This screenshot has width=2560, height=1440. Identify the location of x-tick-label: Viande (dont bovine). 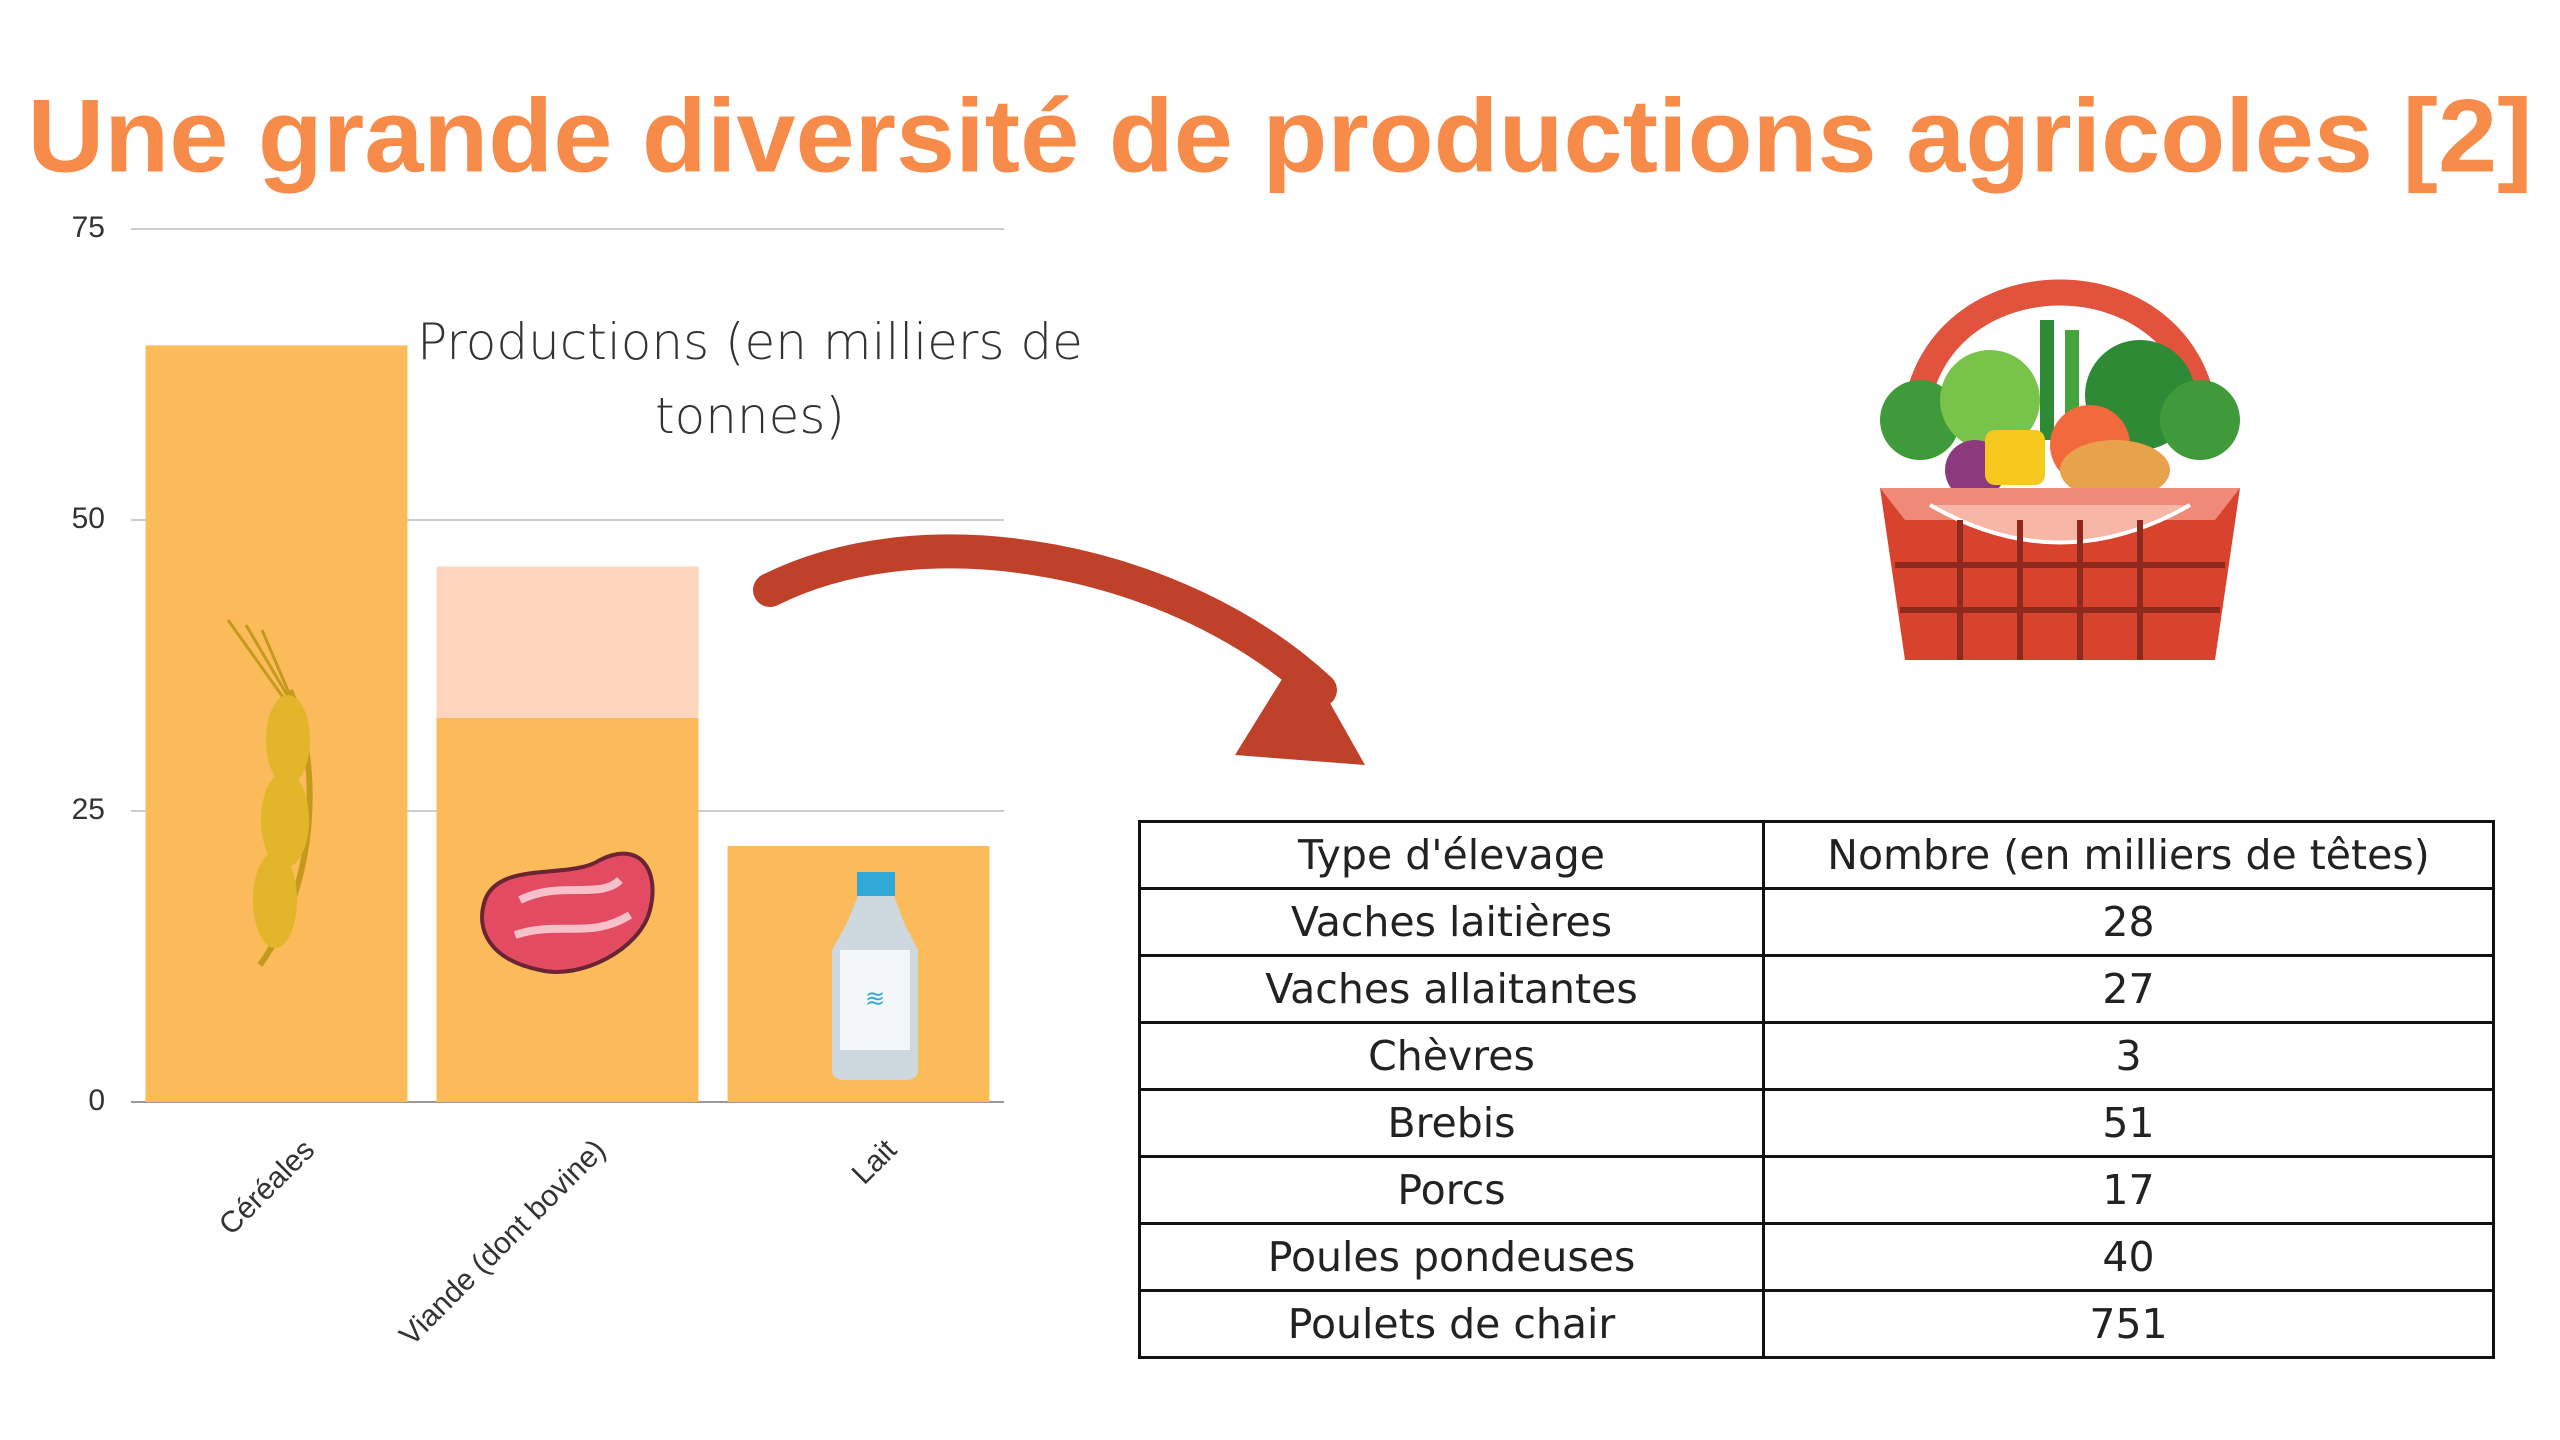
(502, 1242).